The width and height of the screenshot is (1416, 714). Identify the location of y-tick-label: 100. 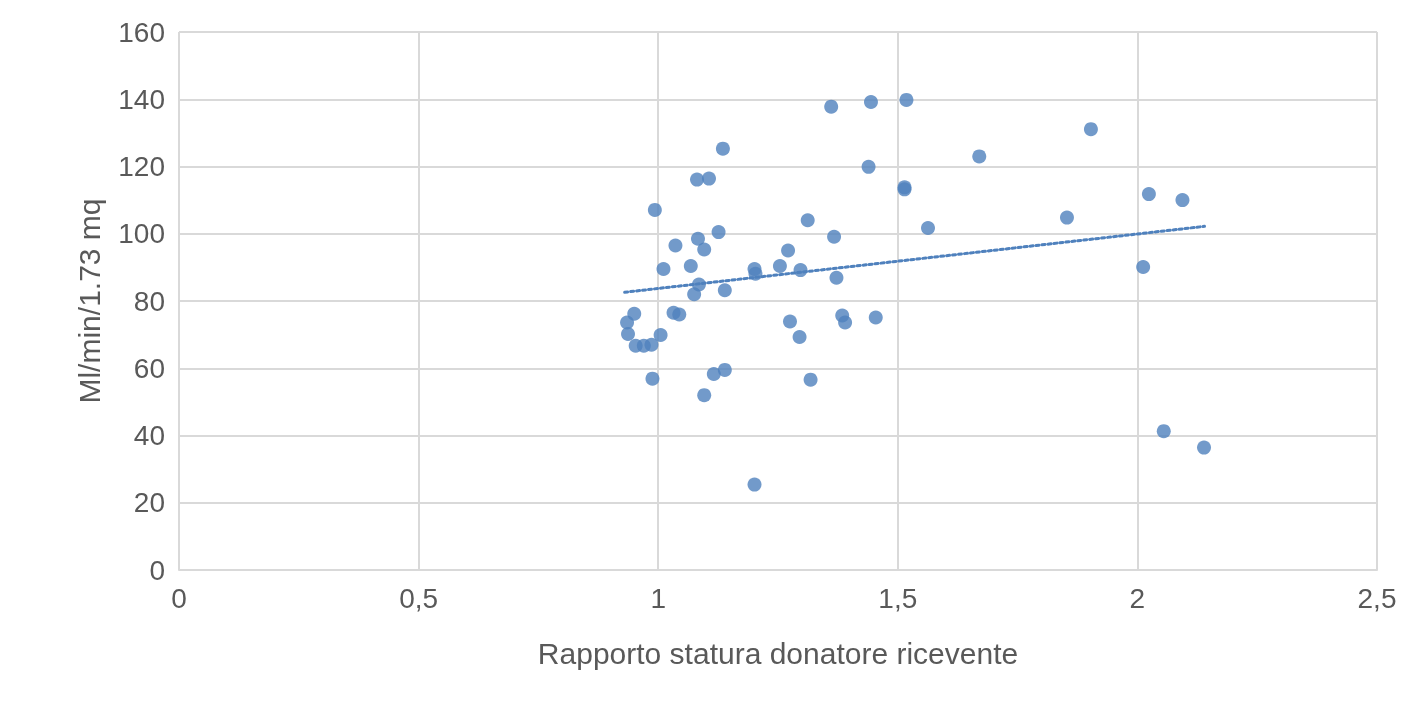
(141, 234).